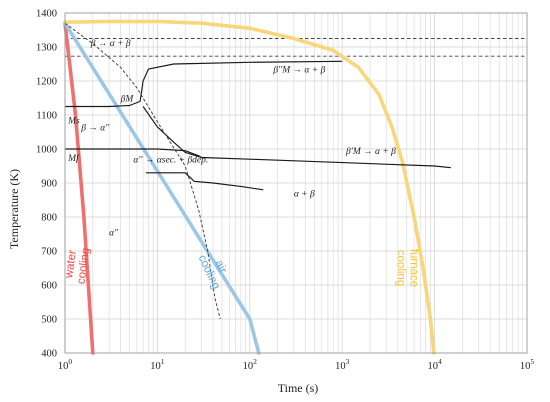  I want to click on curve-label-line: furnace, so click(414, 268).